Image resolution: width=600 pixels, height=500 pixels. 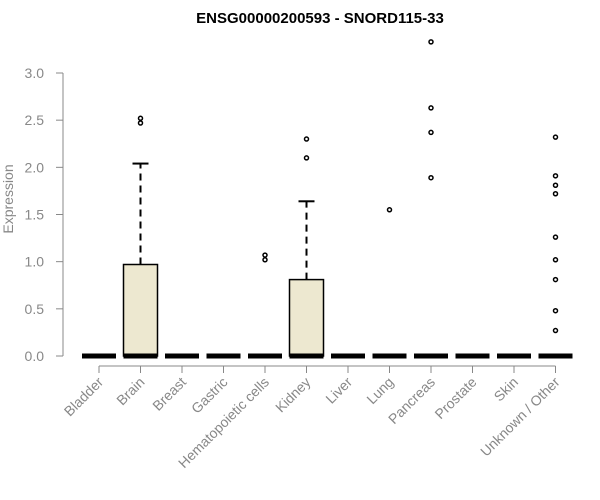 I want to click on y-tick-label: 1.5, so click(x=35, y=215).